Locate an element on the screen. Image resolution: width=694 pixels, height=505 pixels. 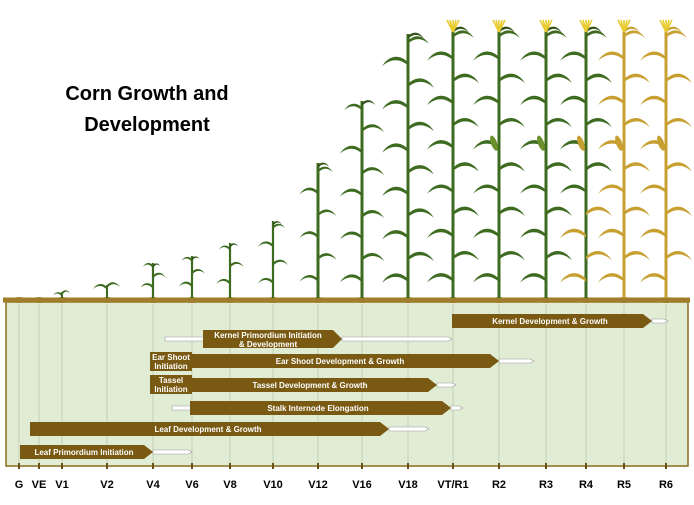
stage-label: V8 is located at coordinates (229, 485).